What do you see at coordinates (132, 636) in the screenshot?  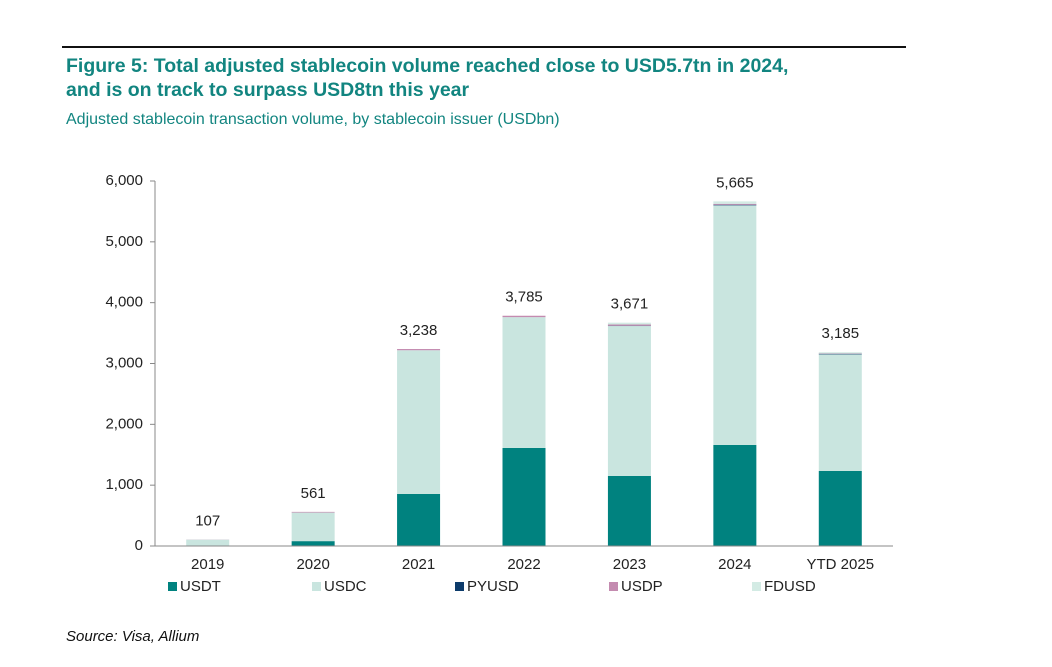 I see `source: Source: Visa, Allium` at bounding box center [132, 636].